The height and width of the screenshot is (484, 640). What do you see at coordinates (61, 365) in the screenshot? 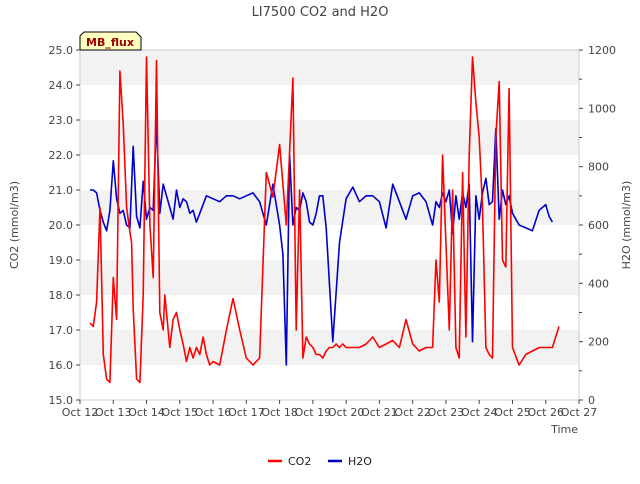
I see `left-tick-label: 16.0` at bounding box center [61, 365].